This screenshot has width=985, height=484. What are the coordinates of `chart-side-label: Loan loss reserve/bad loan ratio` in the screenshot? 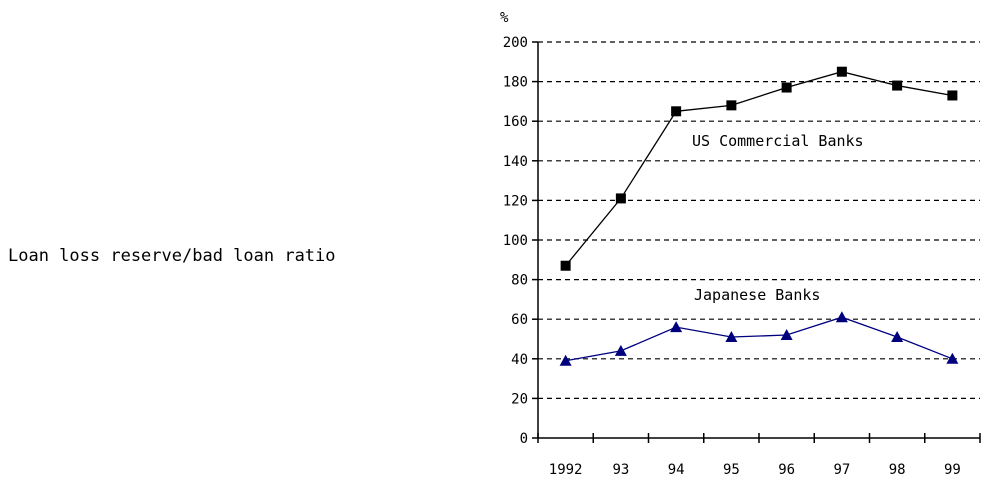 It's located at (172, 256).